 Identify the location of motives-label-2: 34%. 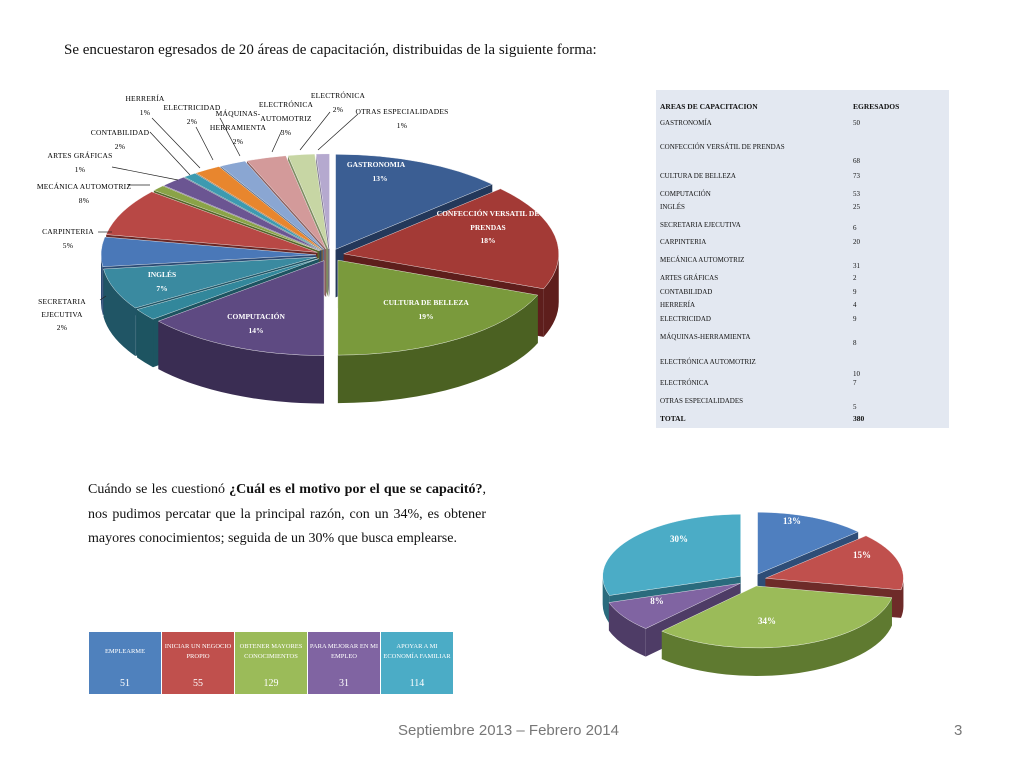
(767, 621).